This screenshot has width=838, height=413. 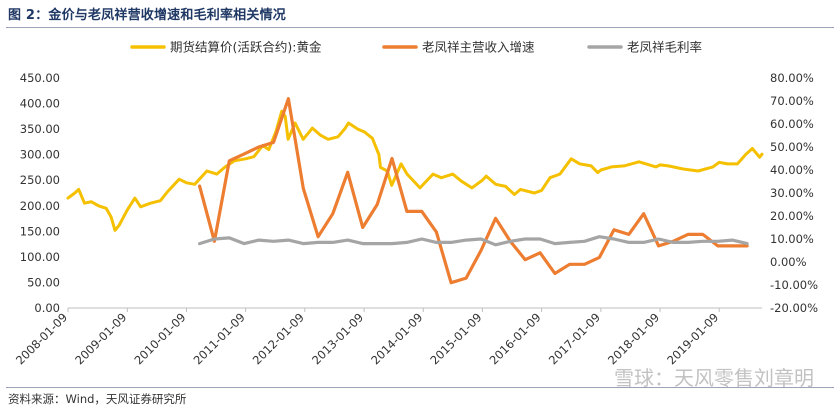 What do you see at coordinates (416, 47) in the screenshot?
I see `legend: 期货结算价(活跃合约):黄金 老凤祥主营收入增速 老凤祥毛利率` at bounding box center [416, 47].